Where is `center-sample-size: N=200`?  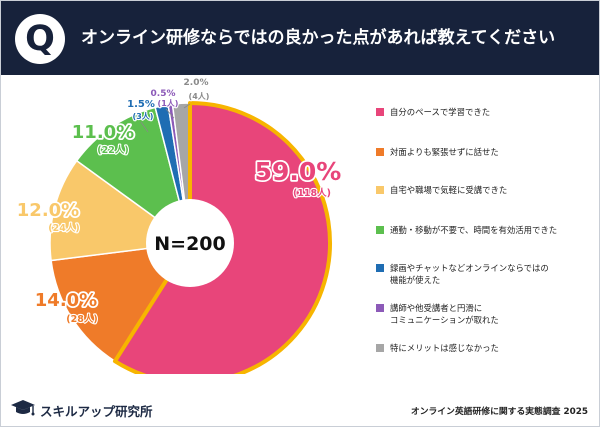
center-sample-size: N=200 is located at coordinates (189, 244).